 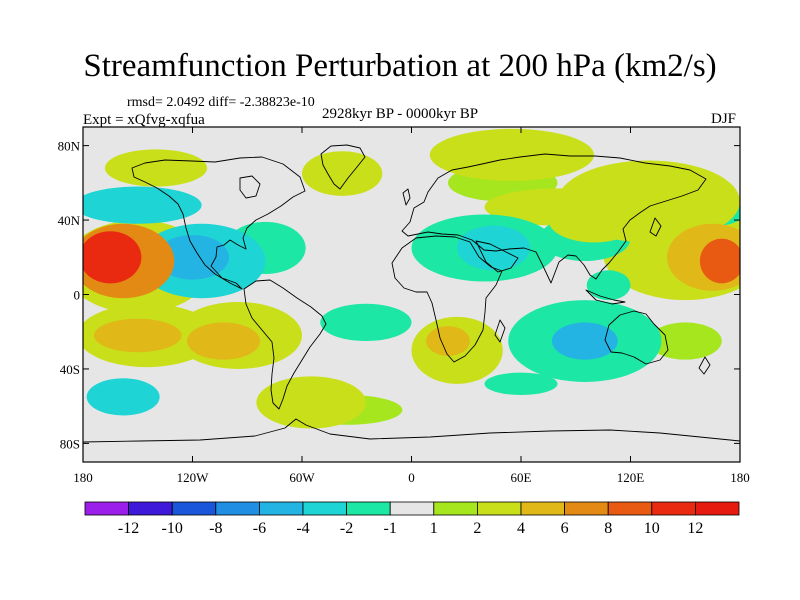 I want to click on y-tick-label-3: 40S, so click(x=70, y=369).